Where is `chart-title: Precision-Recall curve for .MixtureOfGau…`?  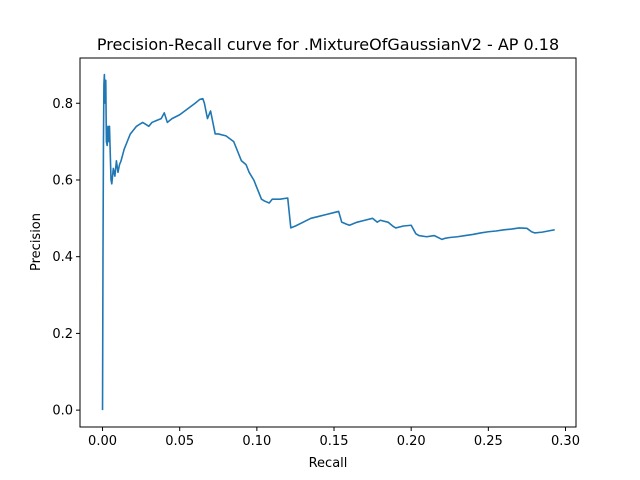 chart-title: Precision-Recall curve for .MixtureOfGau… is located at coordinates (328, 44).